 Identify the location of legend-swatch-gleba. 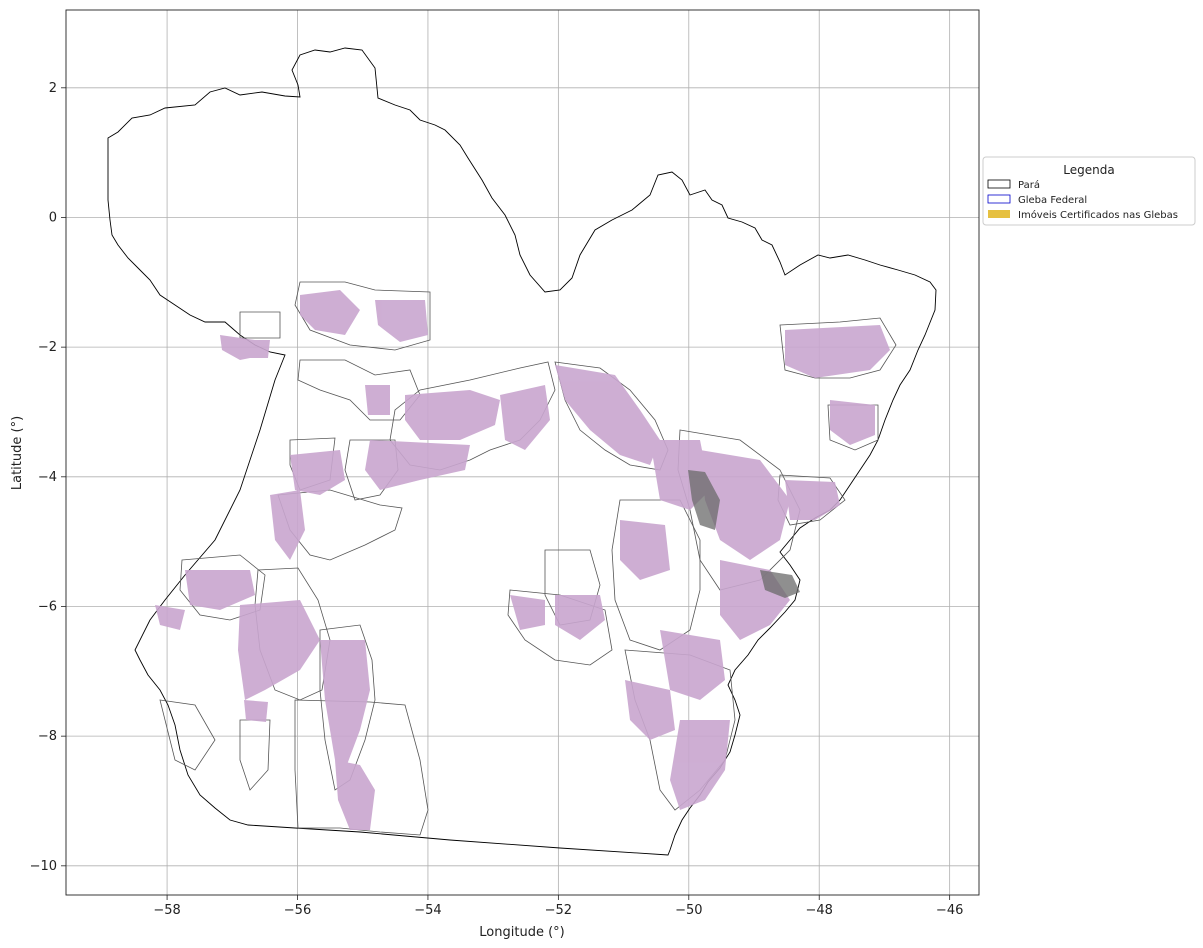
(999, 199).